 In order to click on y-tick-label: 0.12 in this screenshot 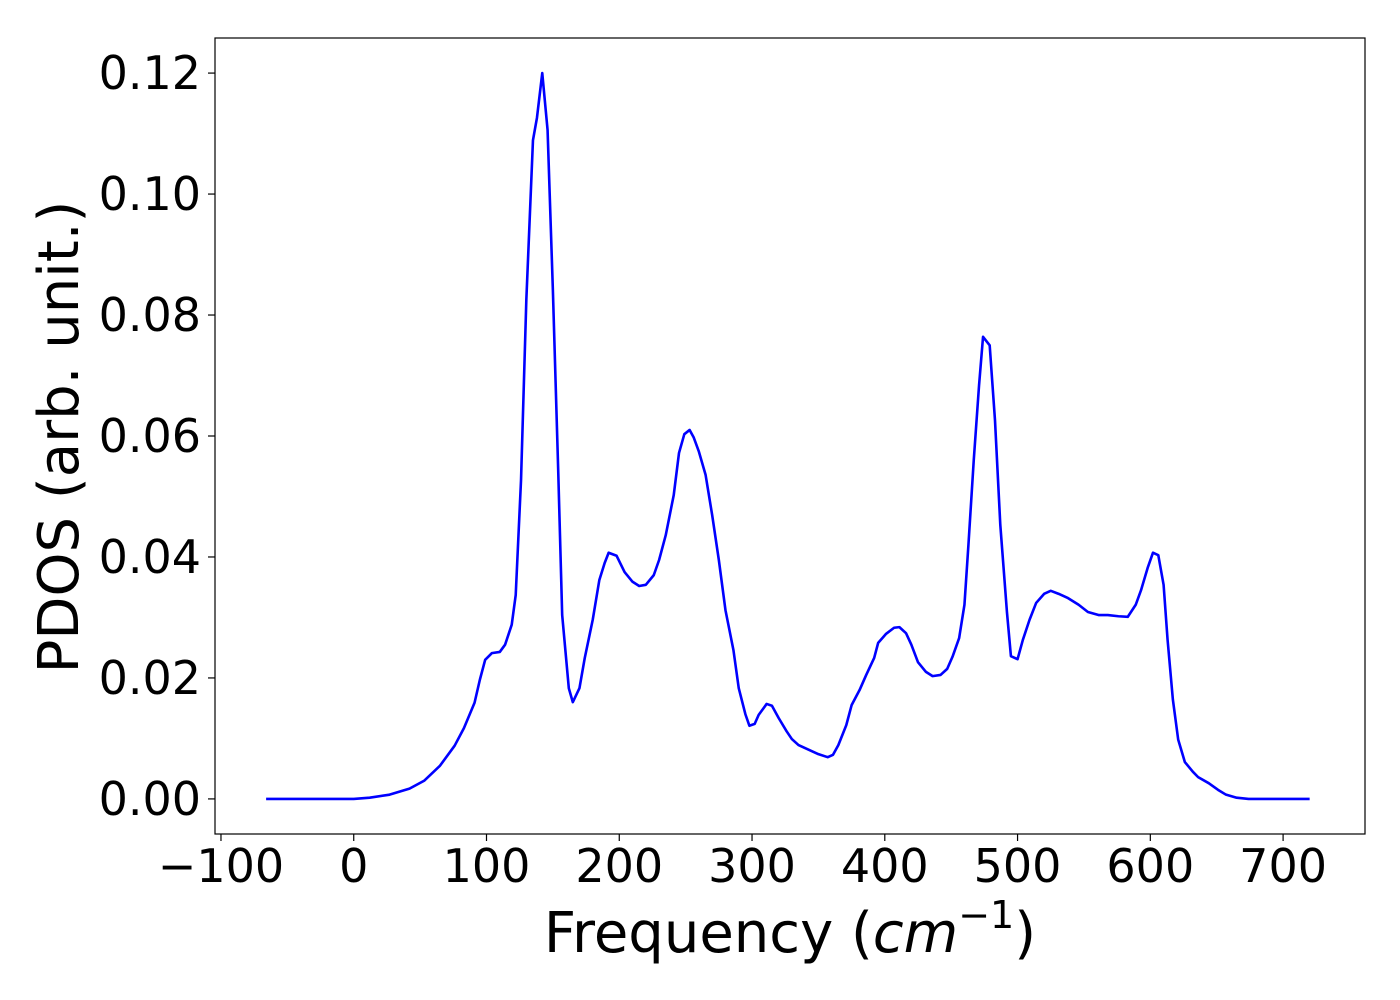, I will do `click(150, 73)`.